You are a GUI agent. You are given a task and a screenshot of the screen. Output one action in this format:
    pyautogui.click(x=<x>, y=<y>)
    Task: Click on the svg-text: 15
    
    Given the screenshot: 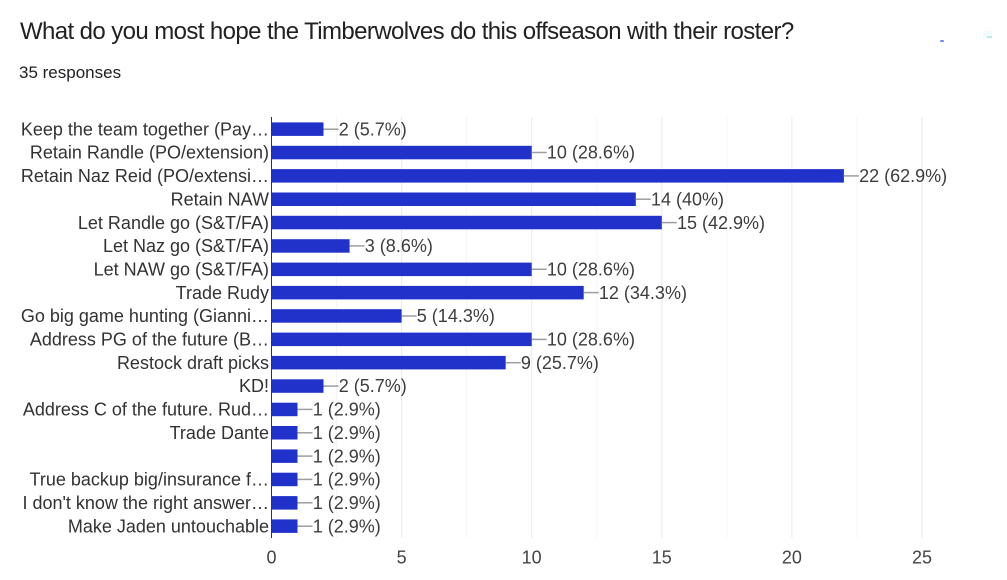 What is the action you would take?
    pyautogui.click(x=662, y=558)
    